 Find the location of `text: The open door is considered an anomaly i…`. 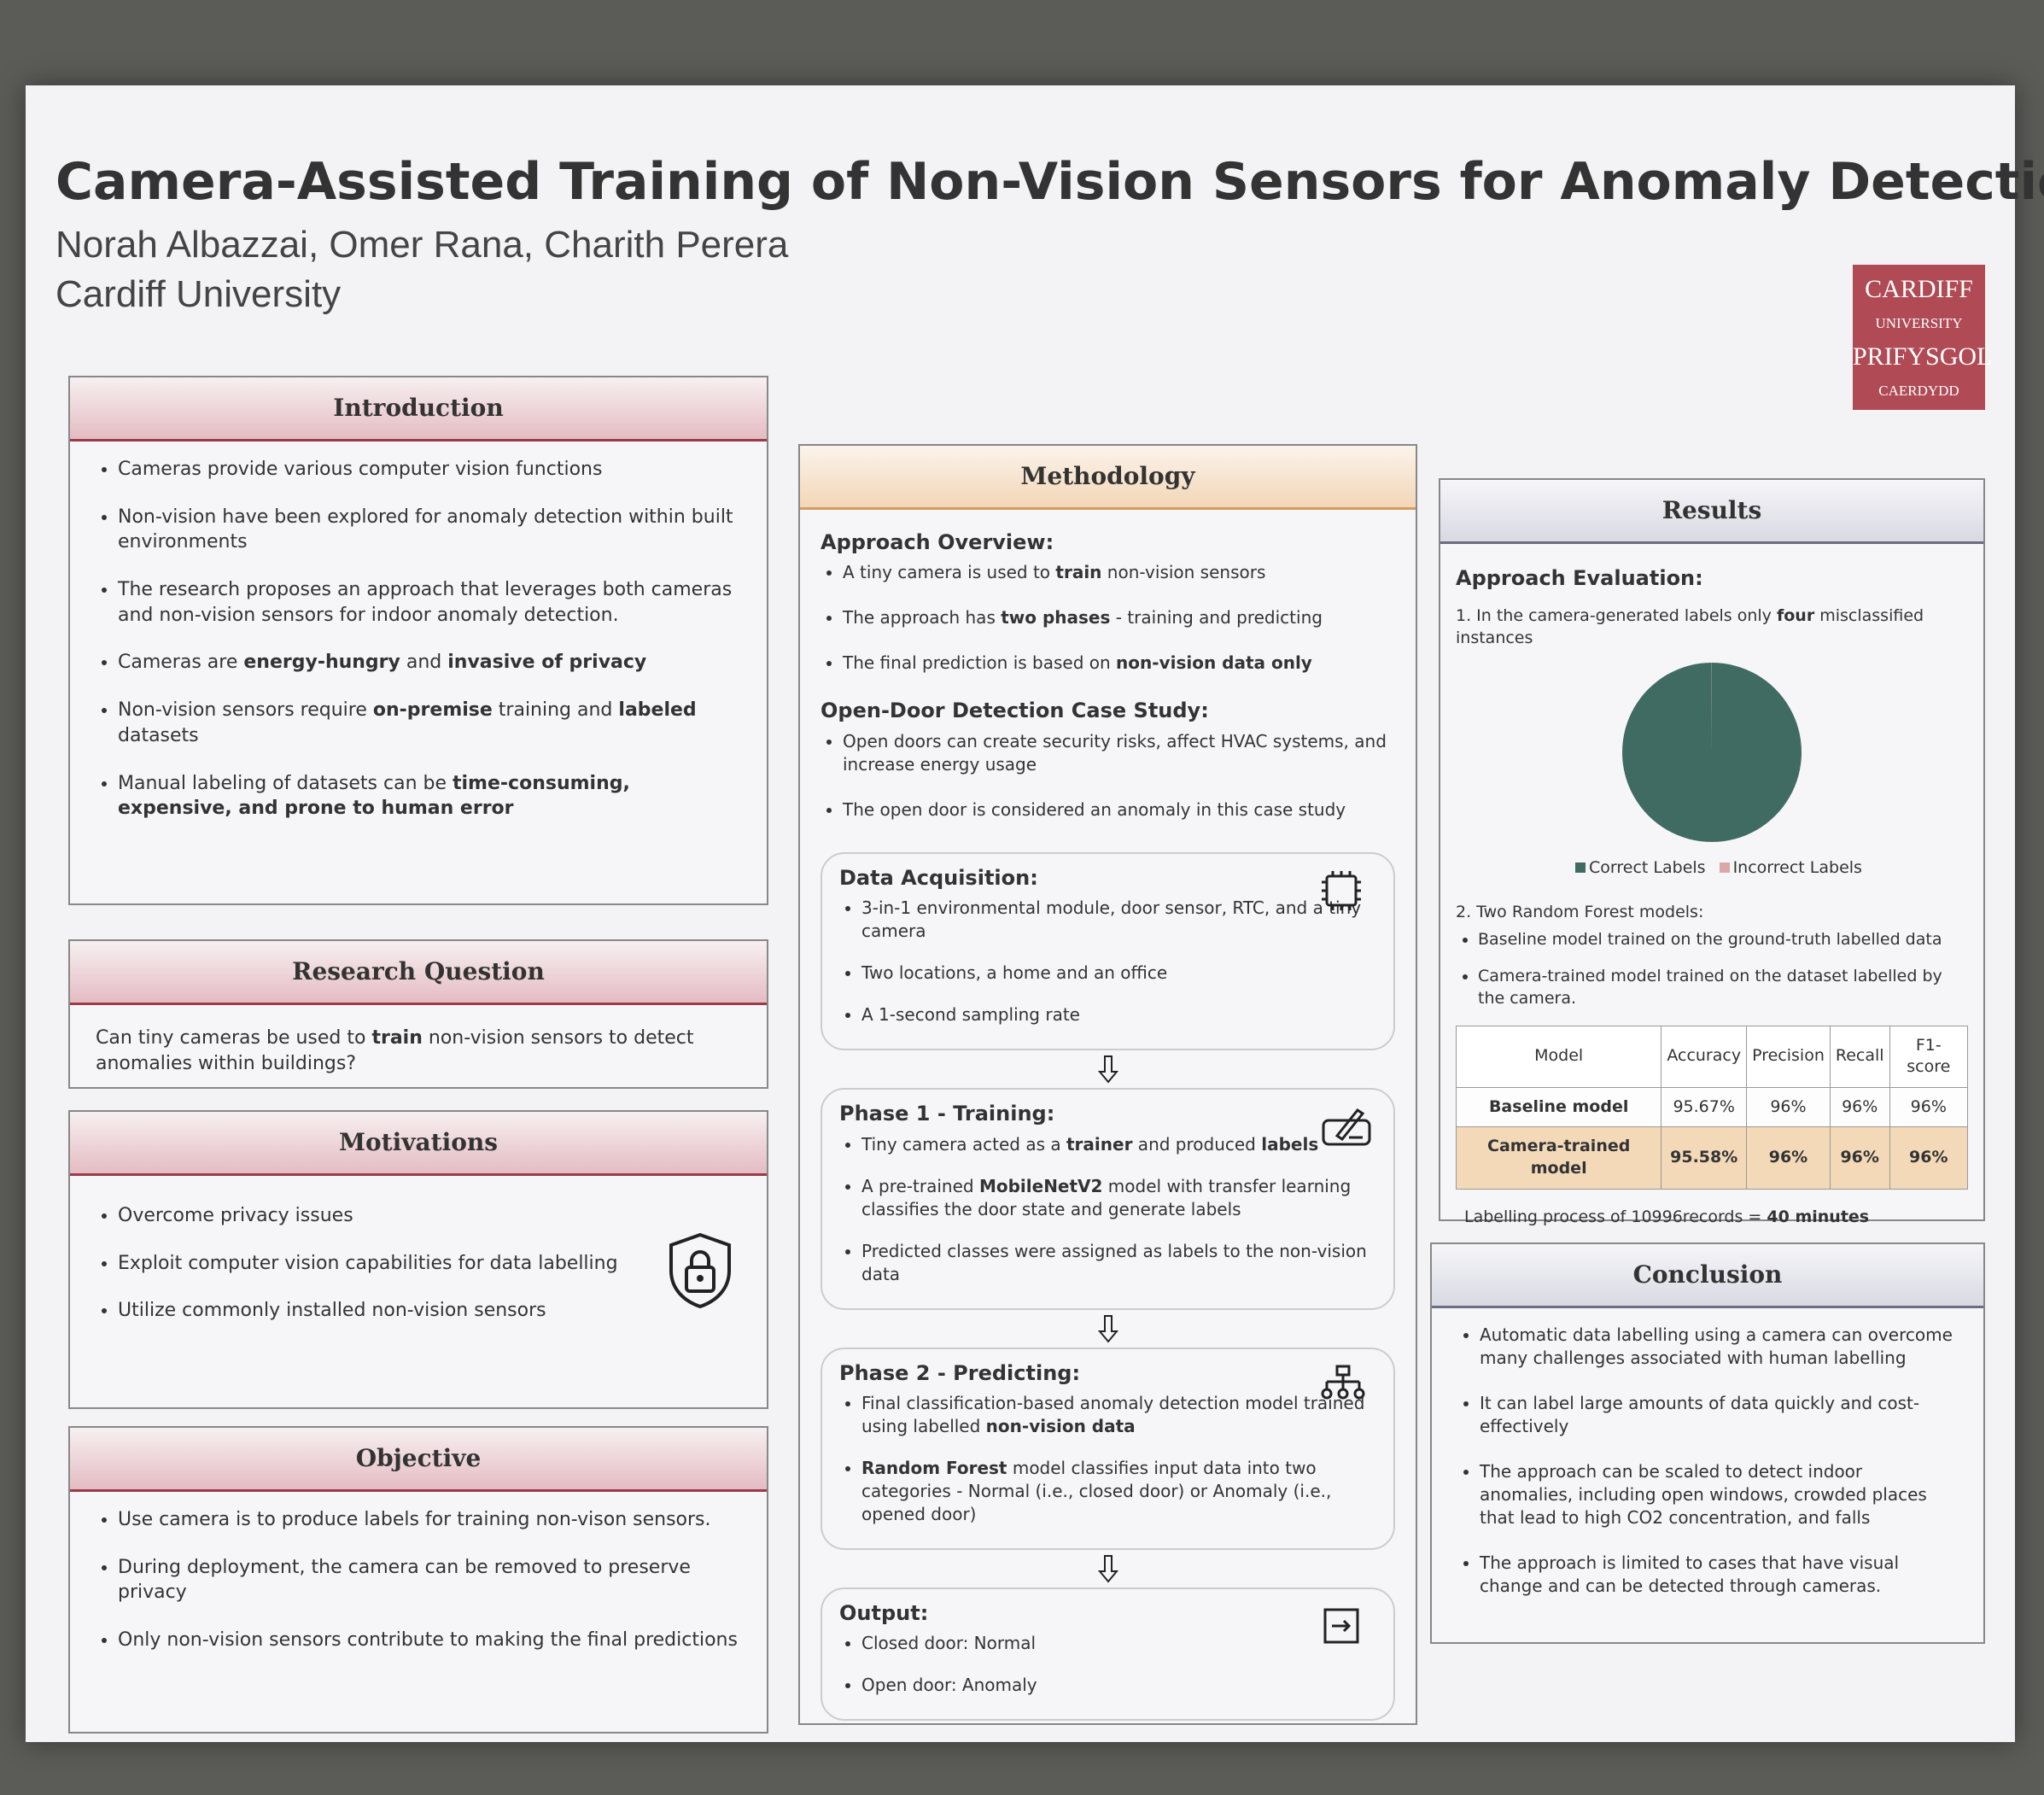

text: The open door is considered an anomaly i… is located at coordinates (1094, 809).